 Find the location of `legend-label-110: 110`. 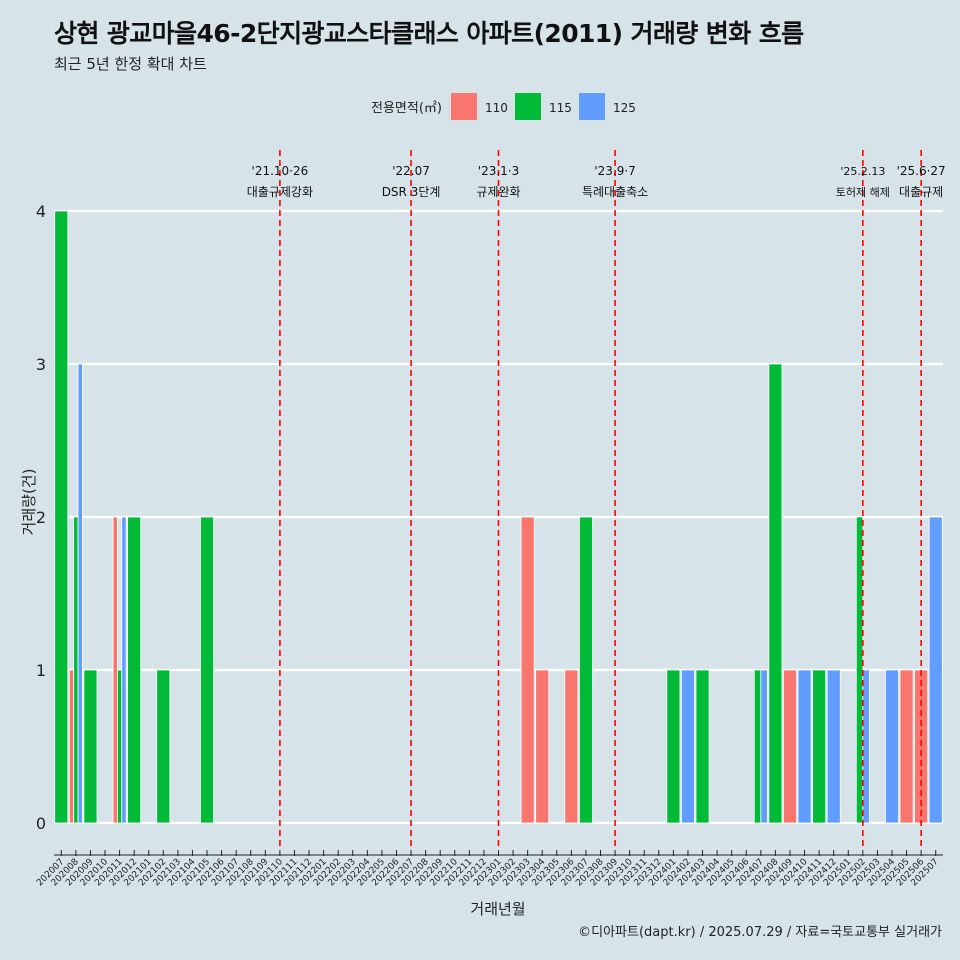

legend-label-110: 110 is located at coordinates (496, 108).